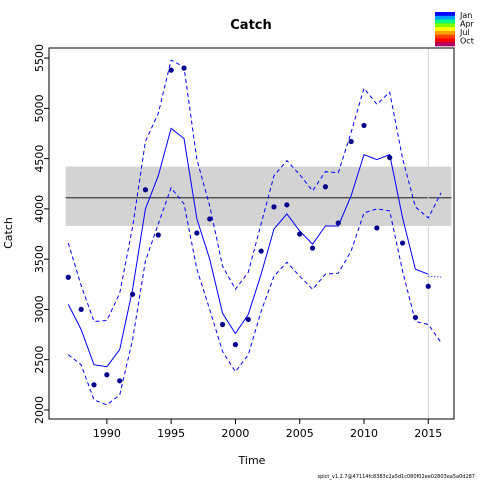 Image resolution: width=480 pixels, height=484 pixels. I want to click on x-tick-label: 2005, so click(300, 433).